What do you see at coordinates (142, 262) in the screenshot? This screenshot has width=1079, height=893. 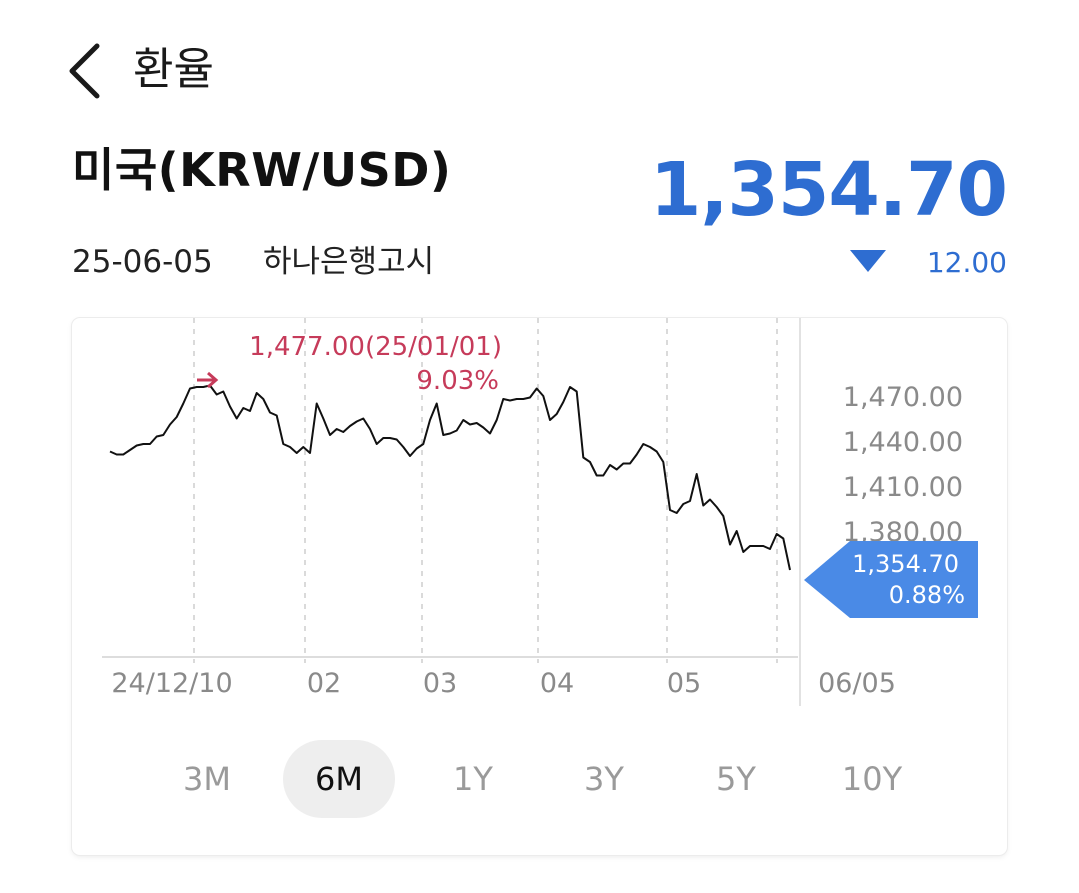 I see `rate-date: 25-06-05` at bounding box center [142, 262].